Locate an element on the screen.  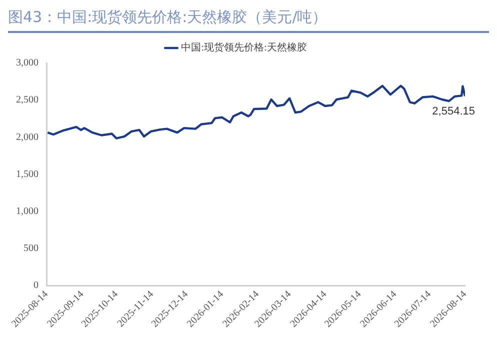
legend-label: 中国:现货领先价格:天然橡胶 is located at coordinates (244, 48).